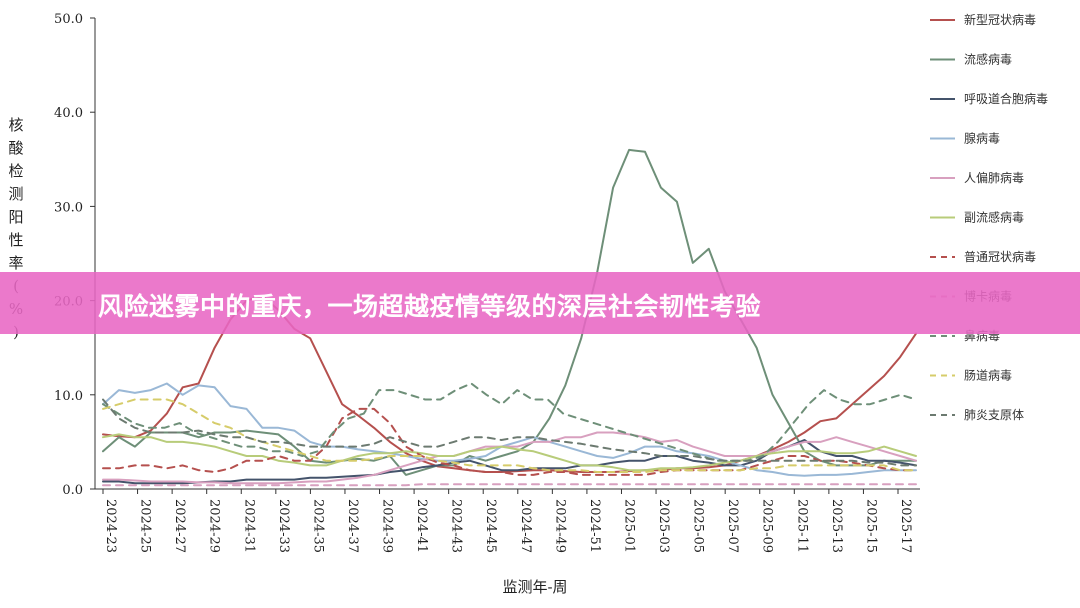 Image resolution: width=1080 pixels, height=608 pixels. What do you see at coordinates (179, 526) in the screenshot?
I see `x-tick-label: 2024-27` at bounding box center [179, 526].